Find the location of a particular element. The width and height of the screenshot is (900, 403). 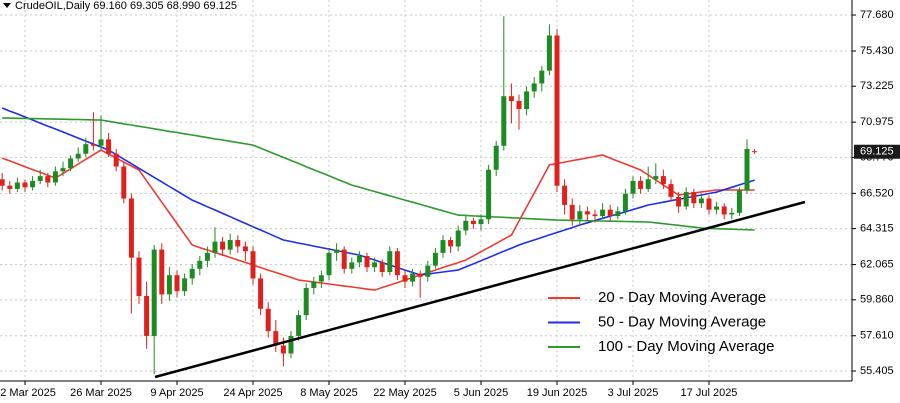

y-tick-label: 57.610 is located at coordinates (877, 336).